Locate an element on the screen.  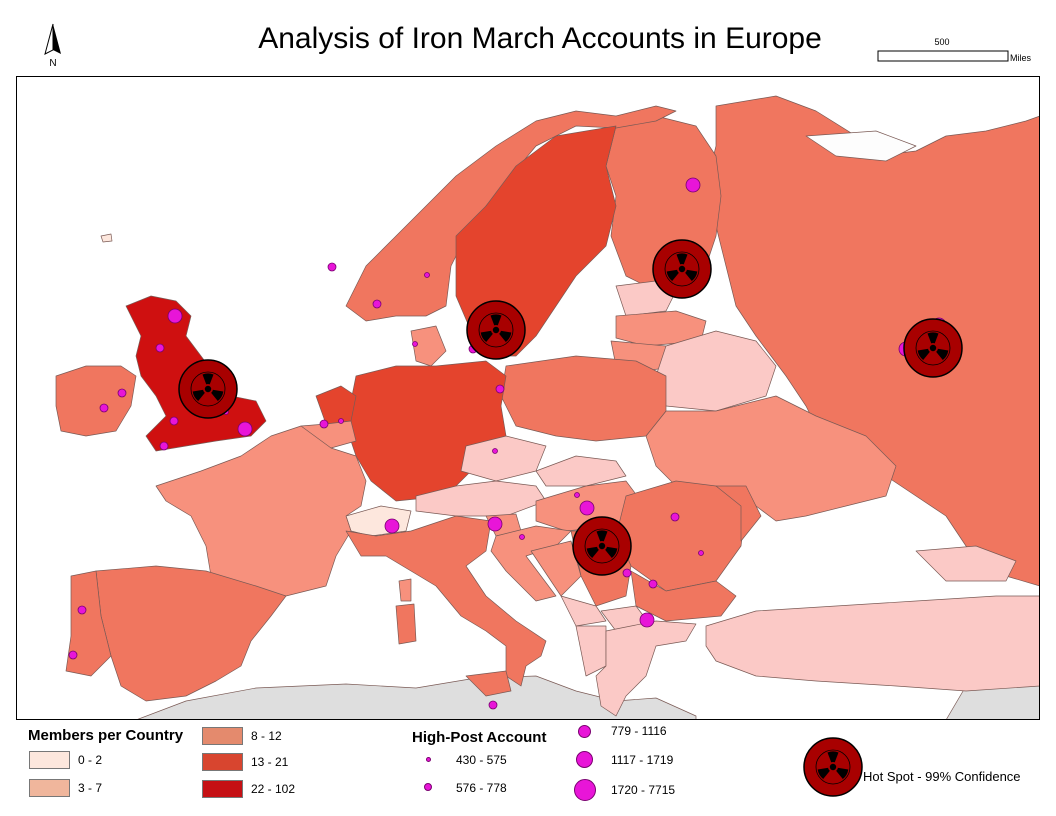
region-faroe is located at coordinates (106, 238).